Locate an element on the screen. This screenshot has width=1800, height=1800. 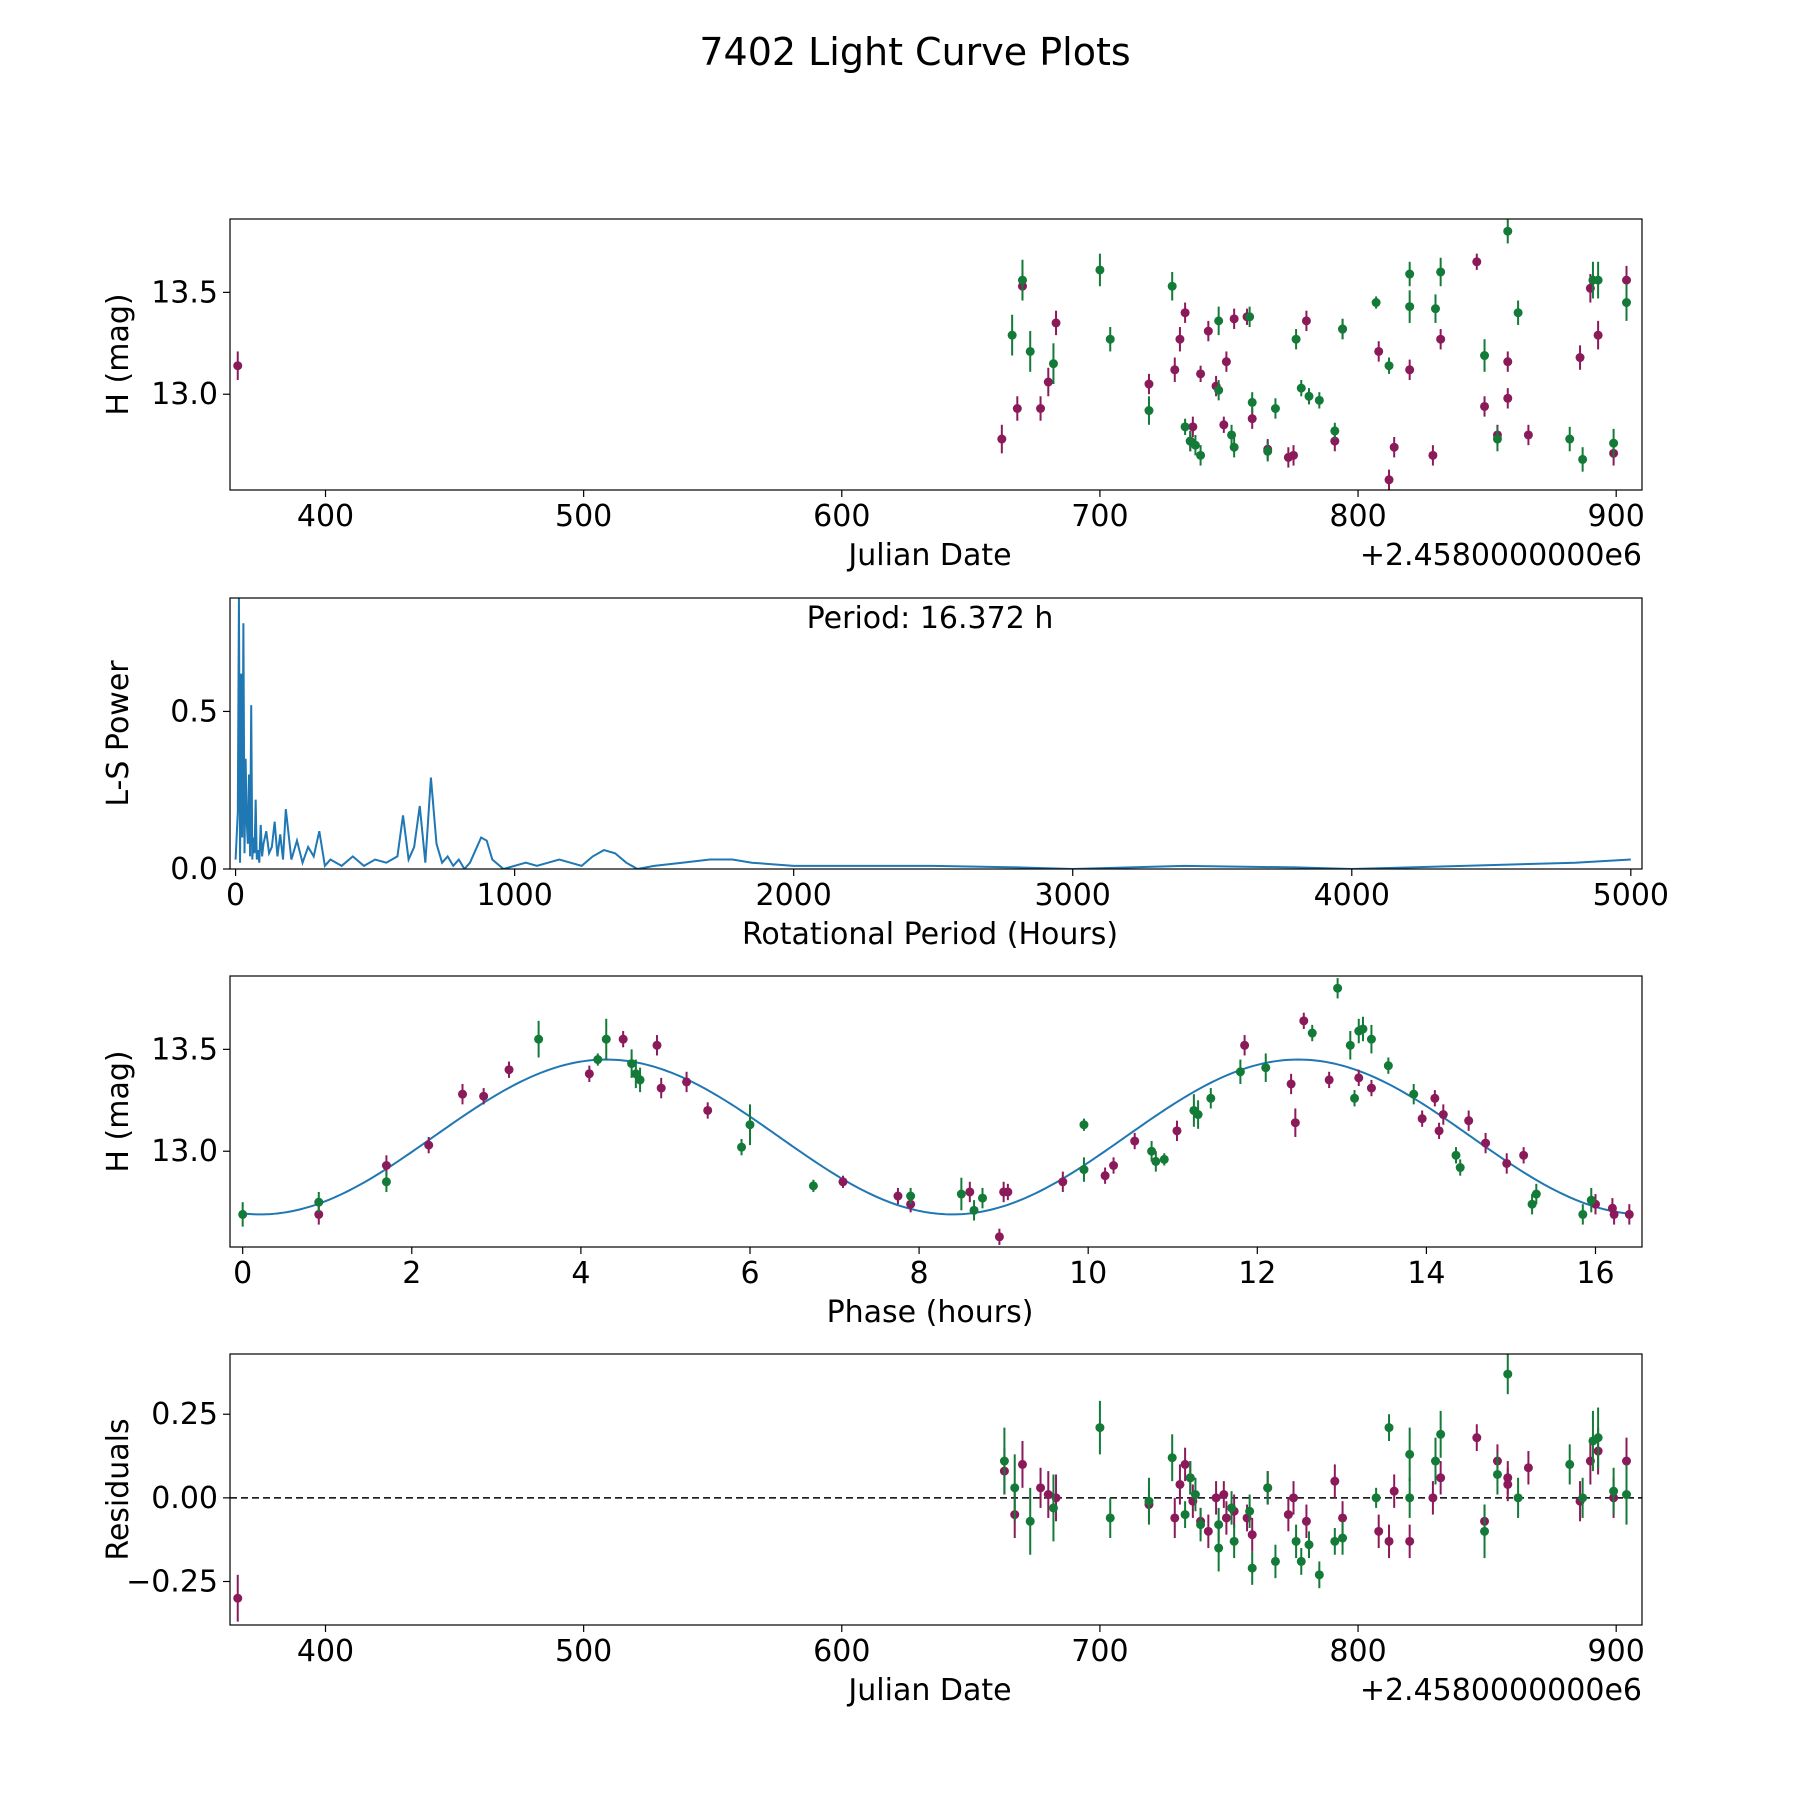
x-tick-label: 3000 is located at coordinates (1073, 895).